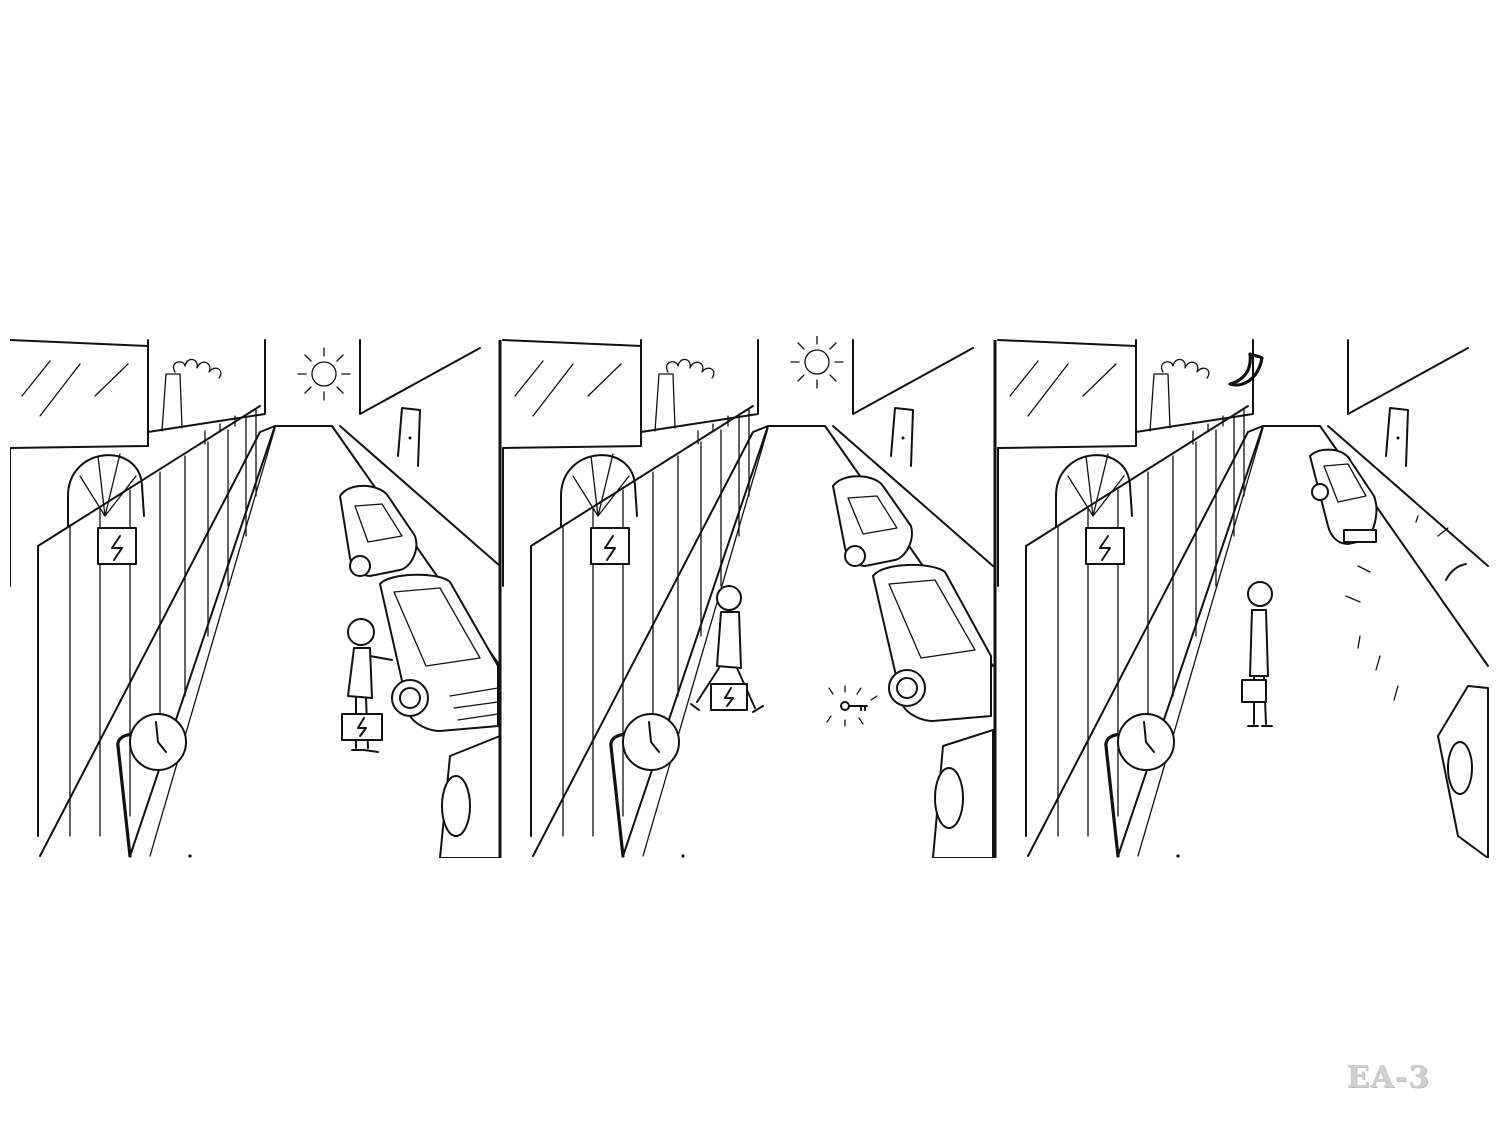  Describe the element at coordinates (1343, 496) in the screenshot. I see `car-driving-away` at that location.